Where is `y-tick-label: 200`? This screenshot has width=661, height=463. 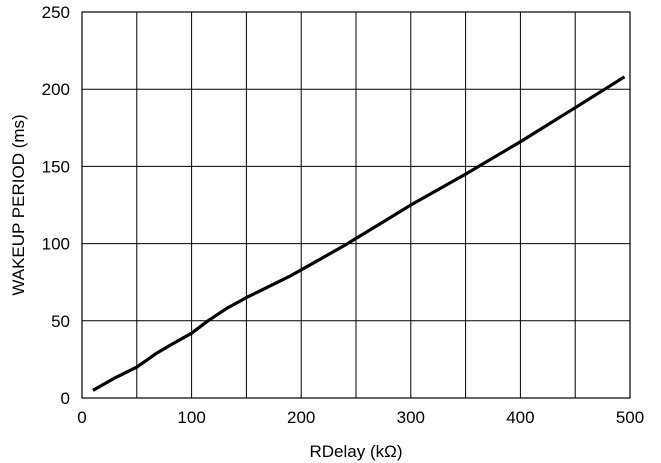 y-tick-label: 200 is located at coordinates (56, 89).